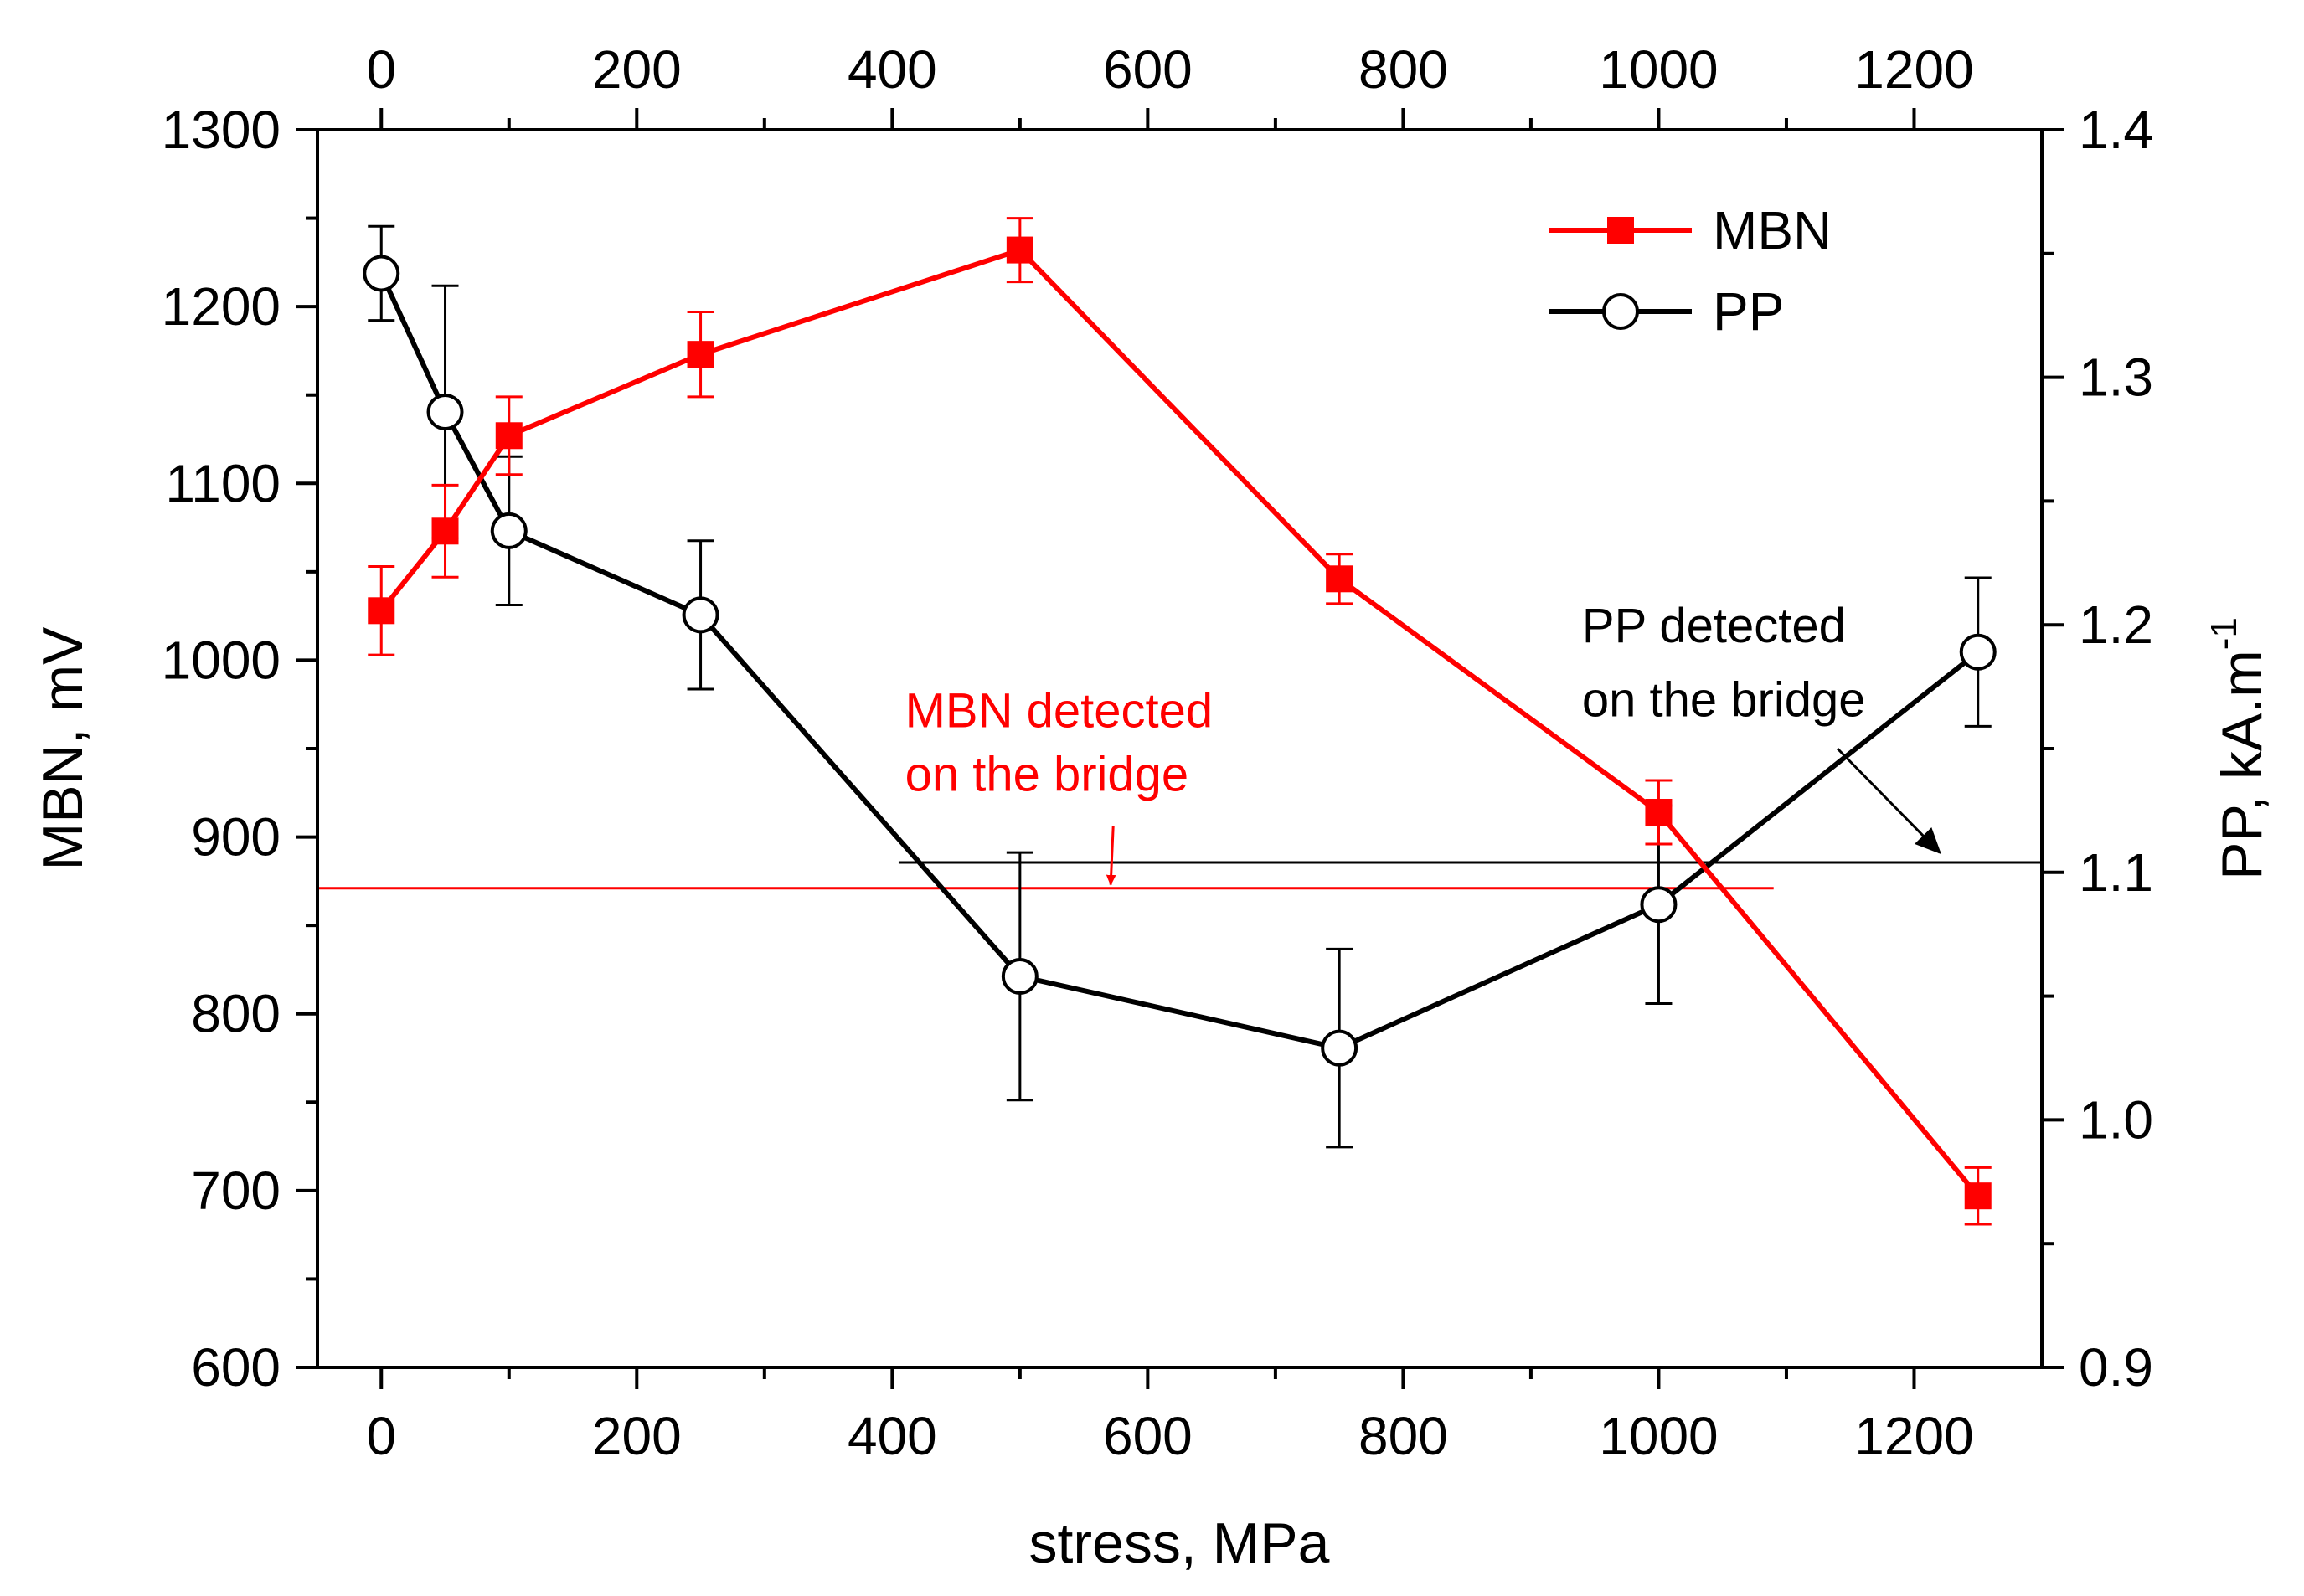 Image resolution: width=2304 pixels, height=1596 pixels. I want to click on y-left-tick-label: 1100, so click(223, 483).